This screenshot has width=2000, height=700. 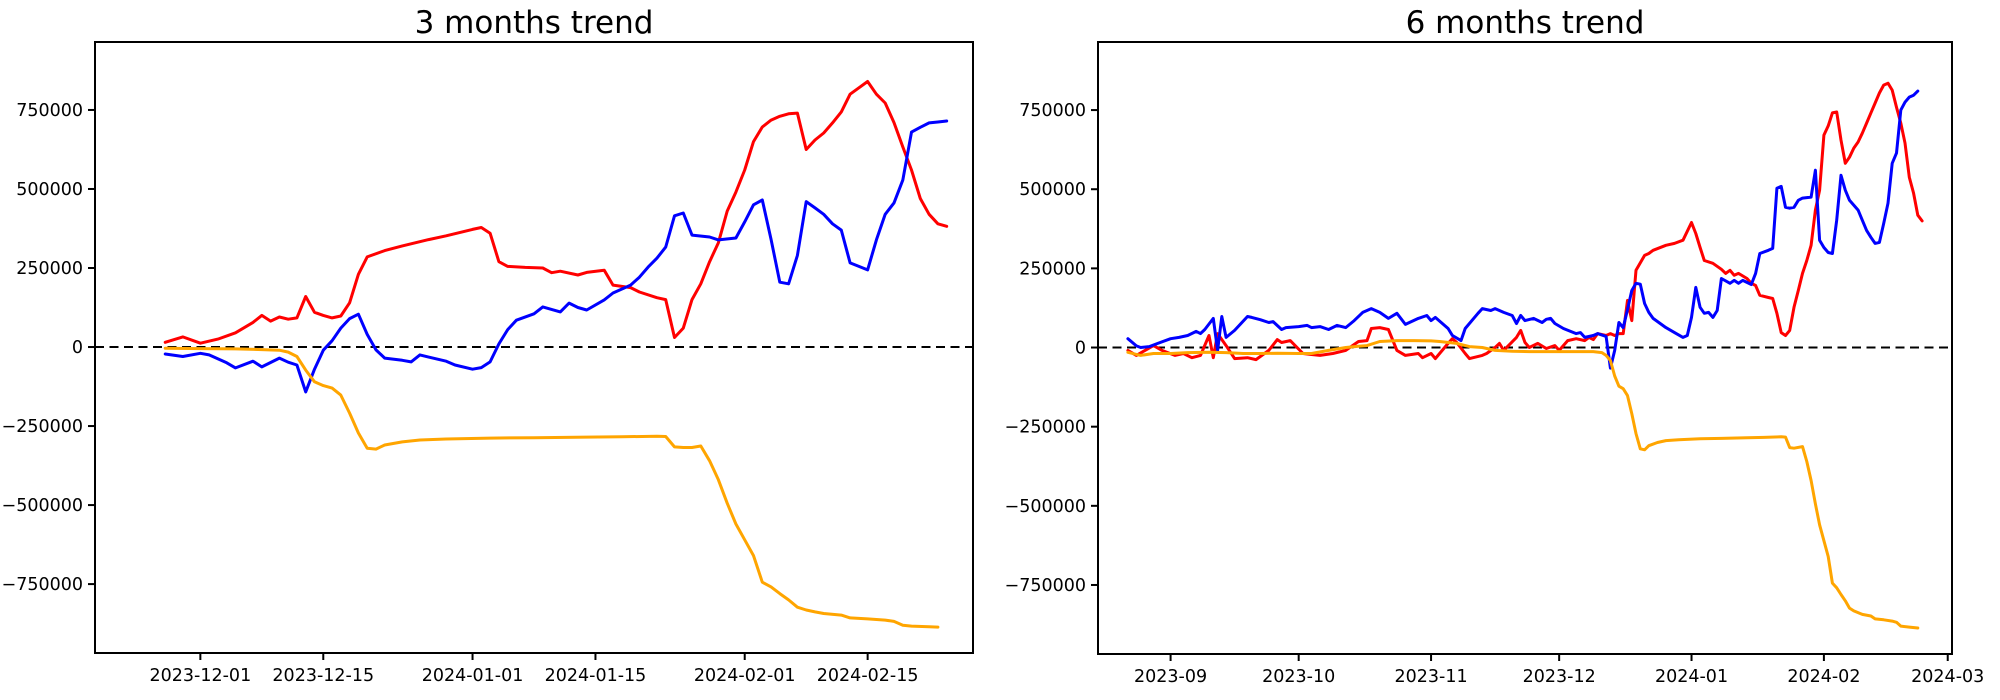 What do you see at coordinates (1298, 677) in the screenshot?
I see `x-tick-label: 2023-10` at bounding box center [1298, 677].